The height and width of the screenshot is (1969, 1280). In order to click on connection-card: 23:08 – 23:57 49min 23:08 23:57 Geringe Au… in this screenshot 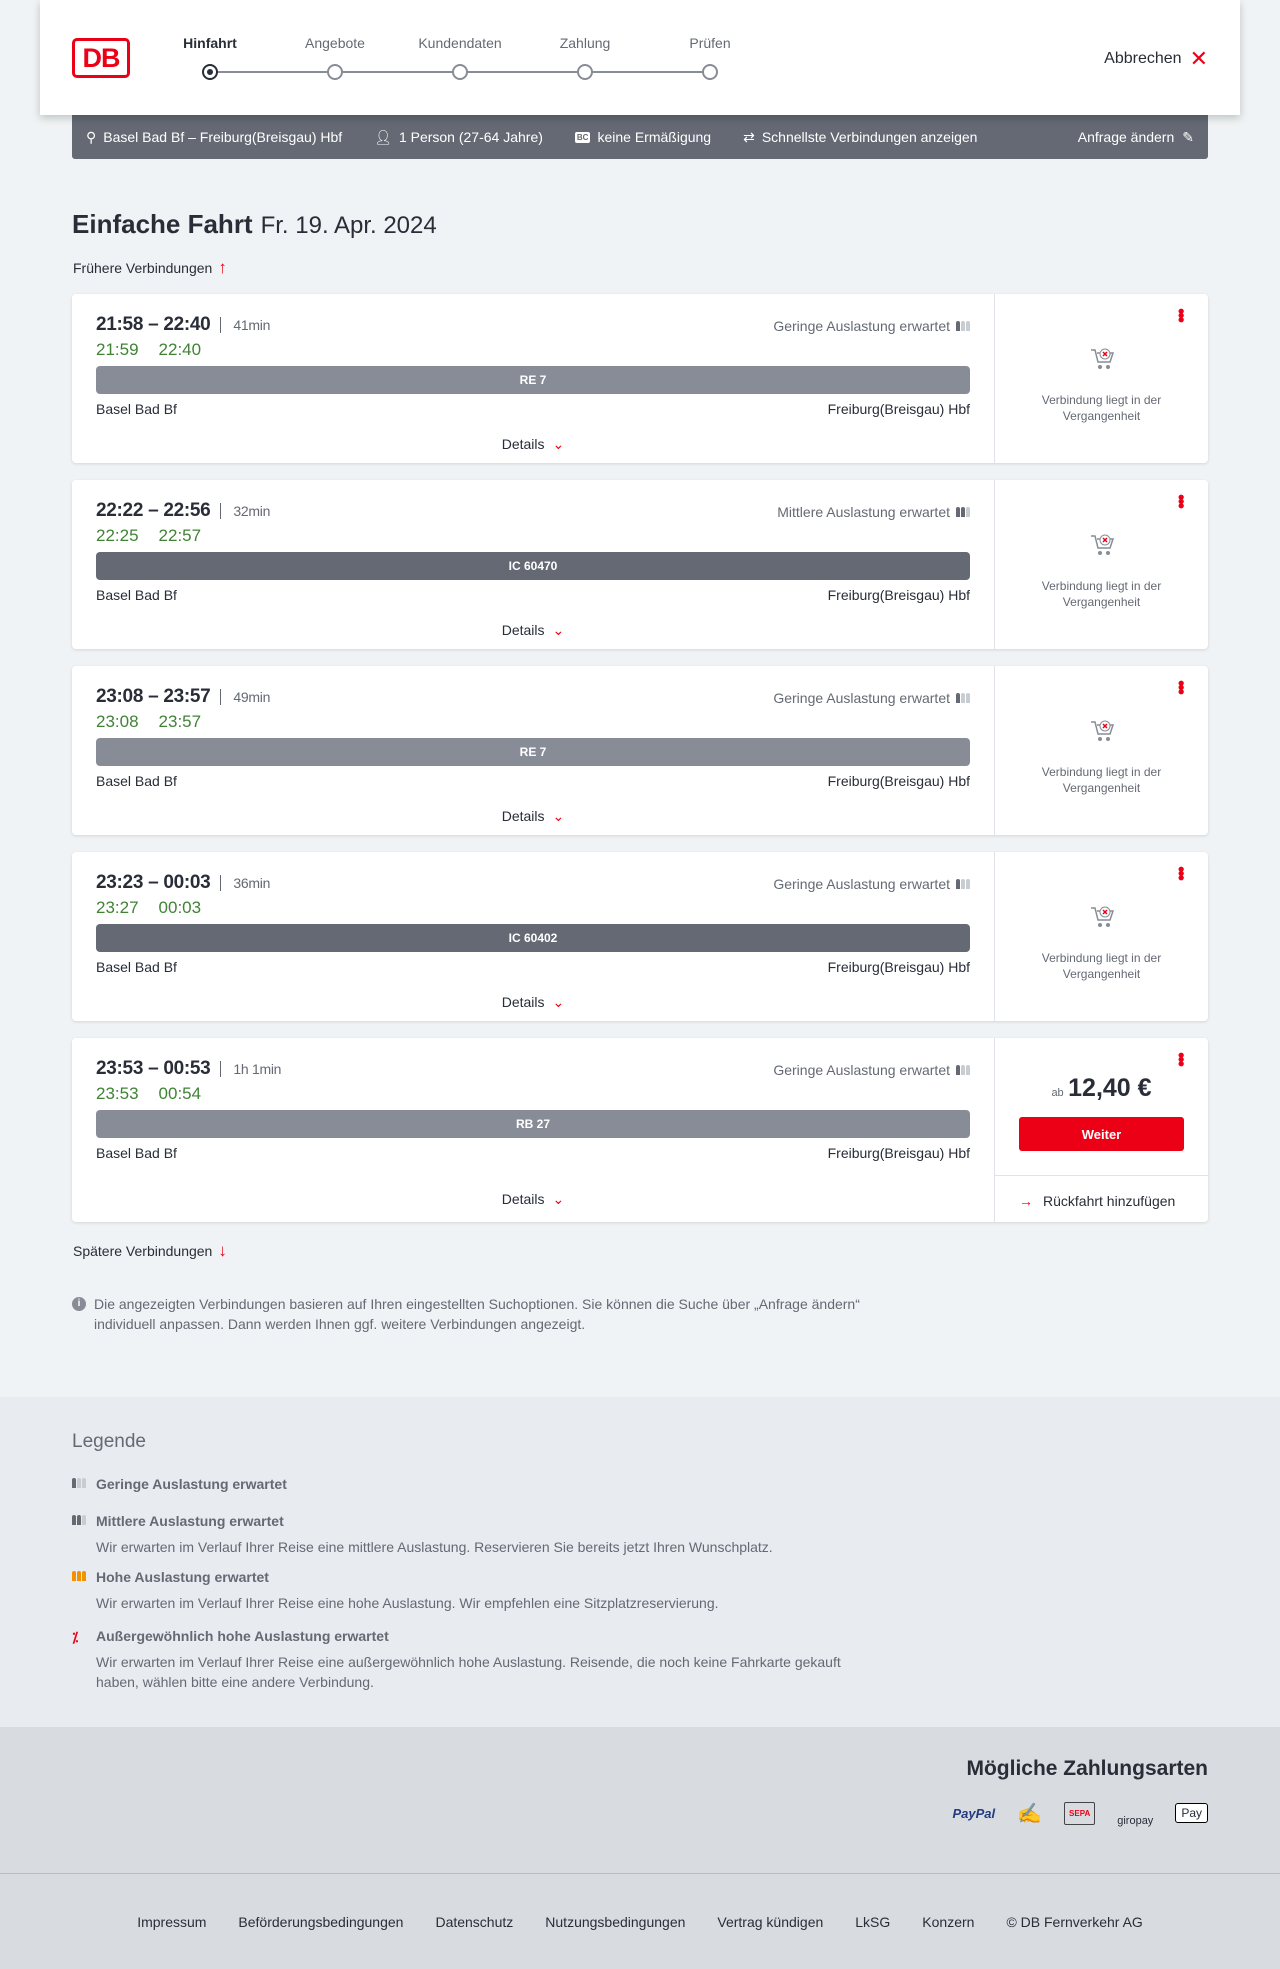, I will do `click(640, 750)`.